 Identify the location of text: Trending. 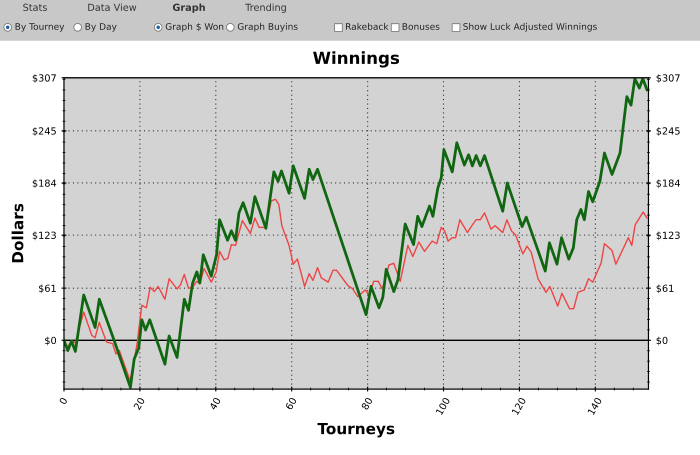
(265, 8).